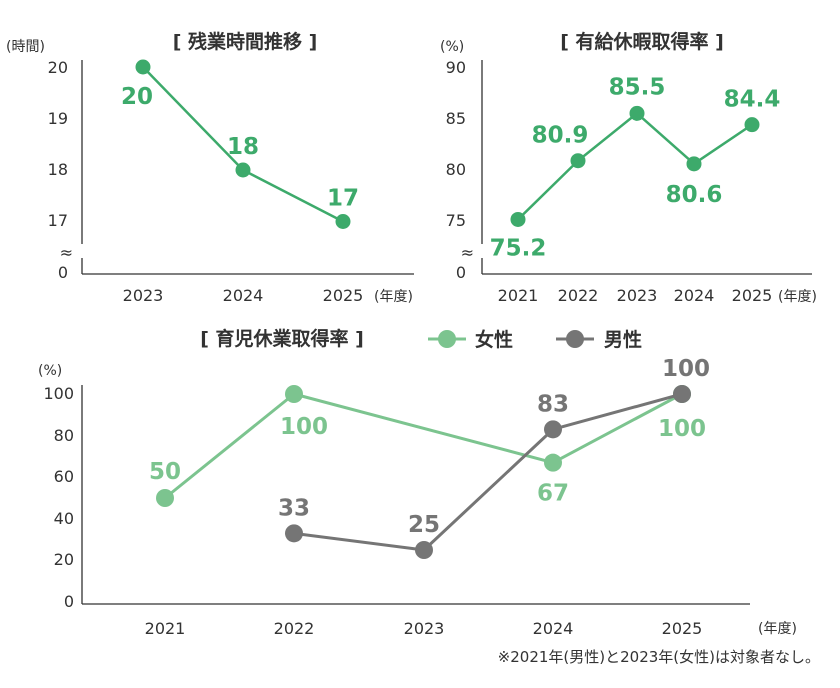  What do you see at coordinates (535, 339) in the screenshot?
I see `legend: 女性 男性` at bounding box center [535, 339].